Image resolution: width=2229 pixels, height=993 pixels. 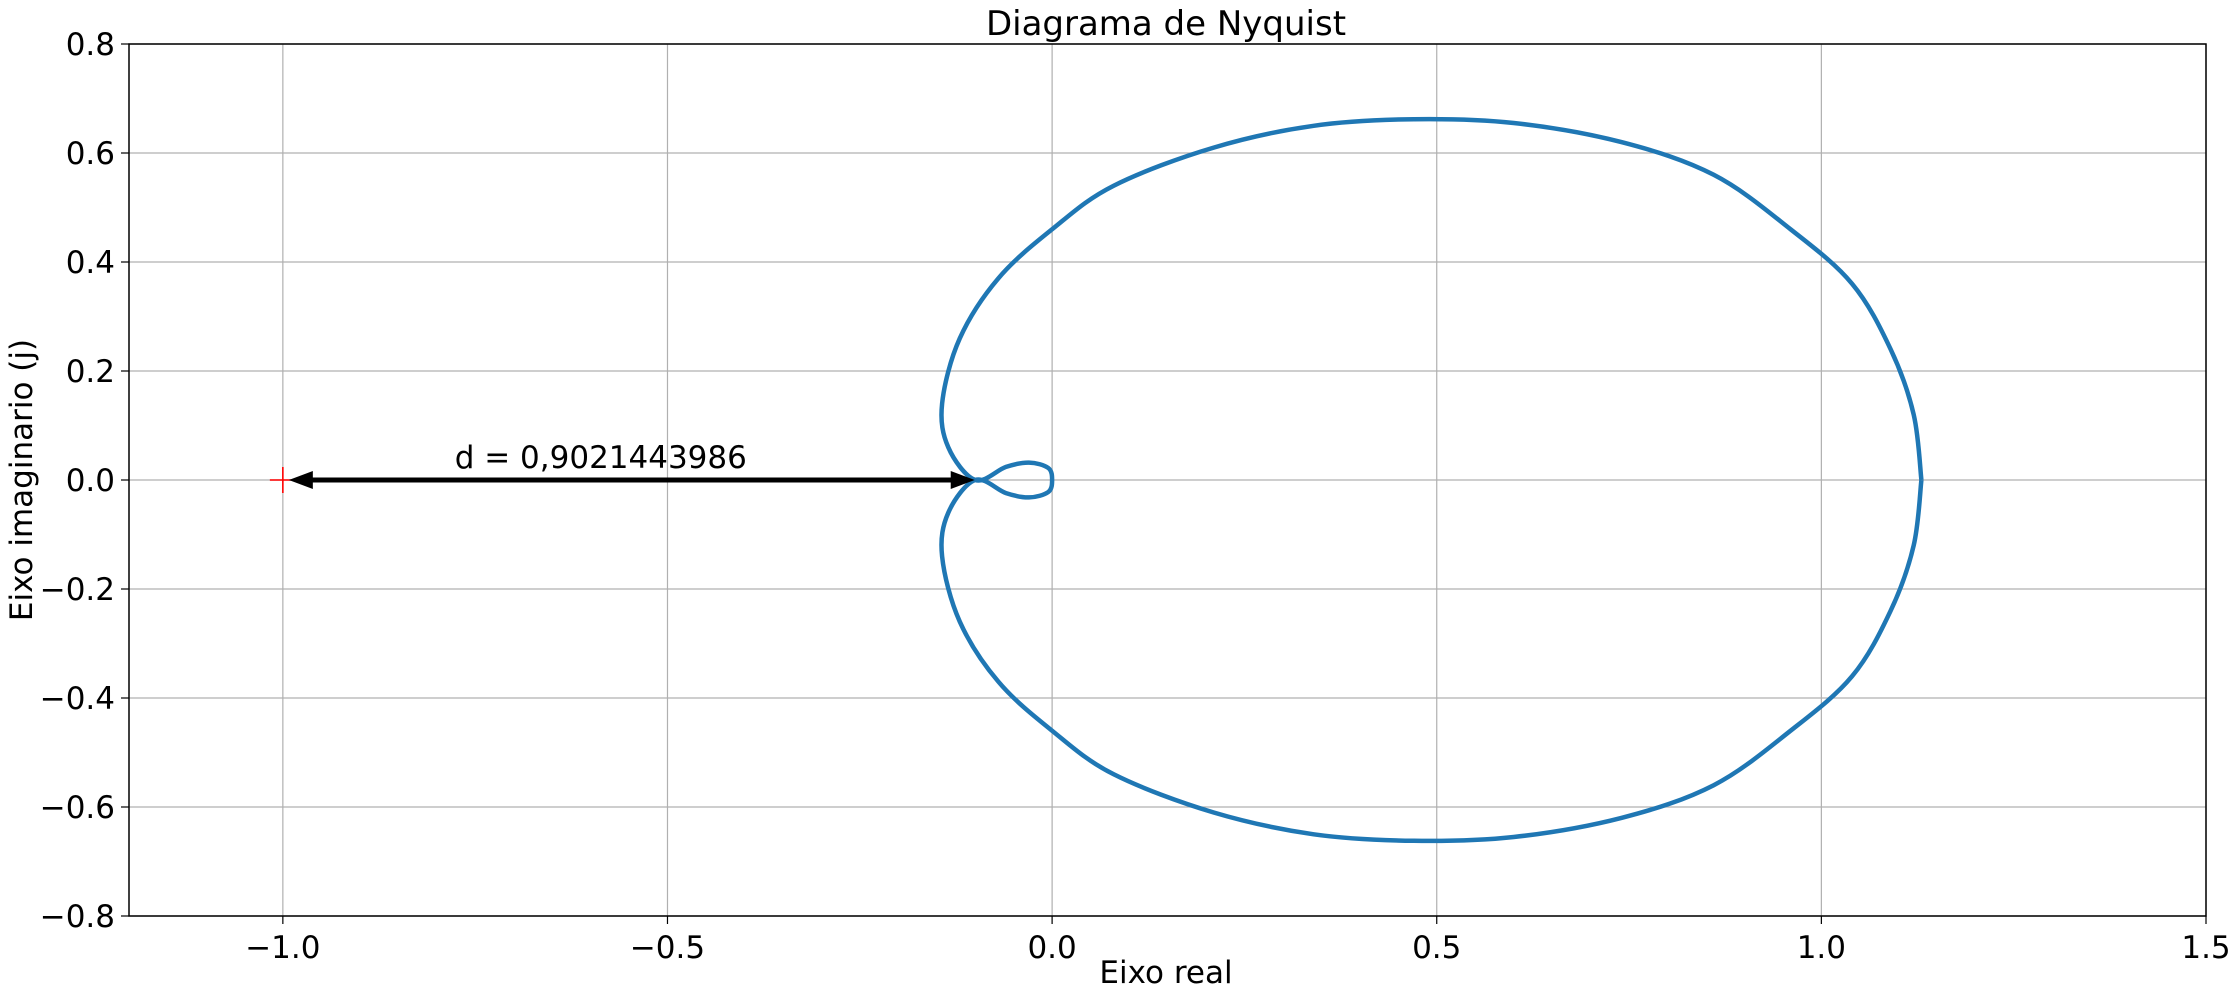 What do you see at coordinates (22, 480) in the screenshot?
I see `y-axis-label: Eixo imaginario (j)` at bounding box center [22, 480].